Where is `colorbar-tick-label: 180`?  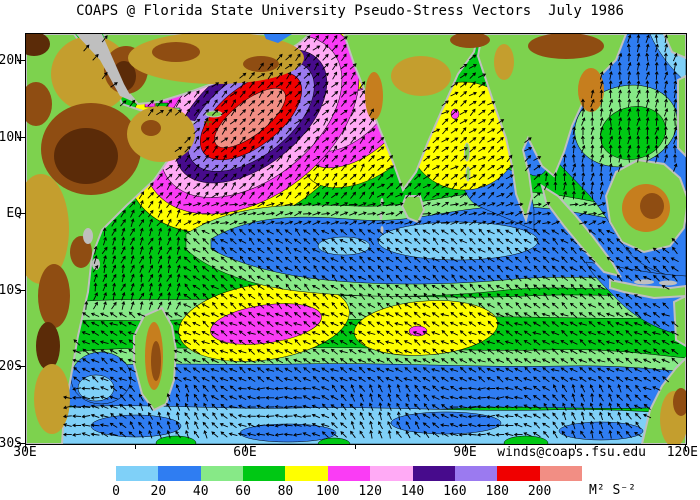
colorbar-tick-label: 180 is located at coordinates (497, 491).